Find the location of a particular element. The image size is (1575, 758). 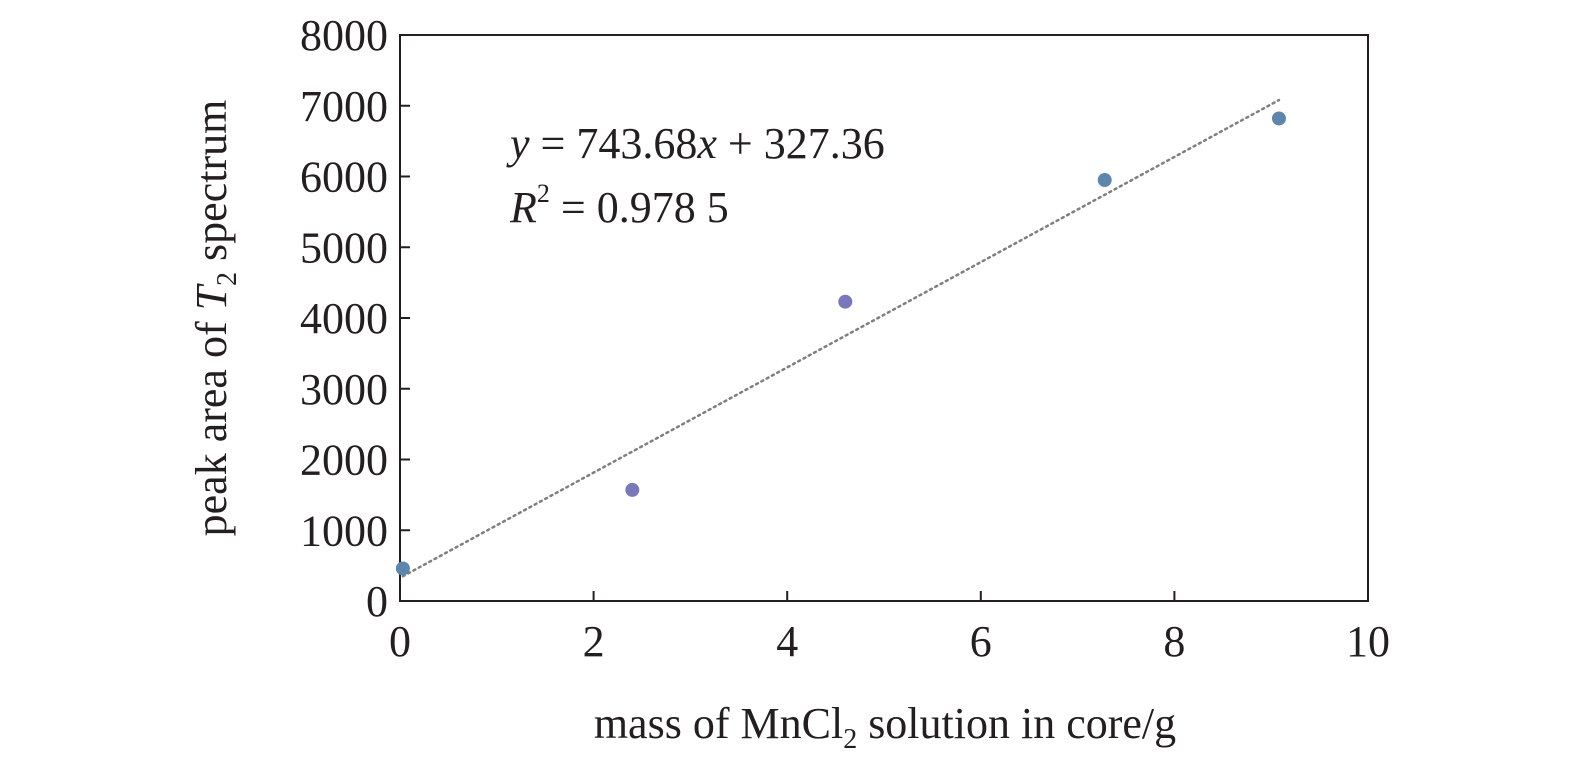

x-axis-title: mass of MnCl2 solution in core/g is located at coordinates (885, 727).